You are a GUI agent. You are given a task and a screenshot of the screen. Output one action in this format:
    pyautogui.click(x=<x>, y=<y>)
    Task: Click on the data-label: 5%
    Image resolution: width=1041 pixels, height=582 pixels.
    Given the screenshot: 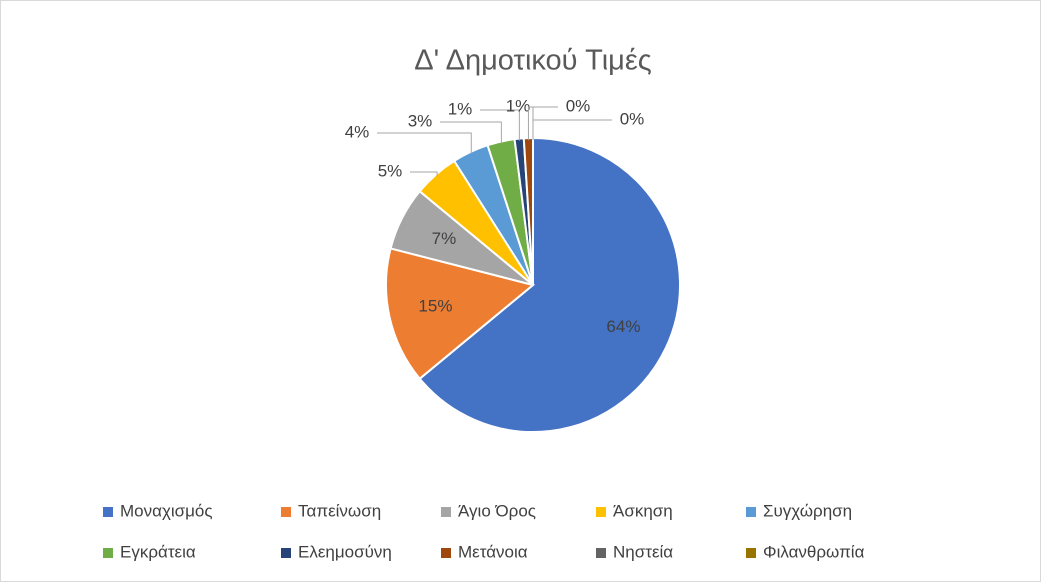 What is the action you would take?
    pyautogui.click(x=390, y=170)
    